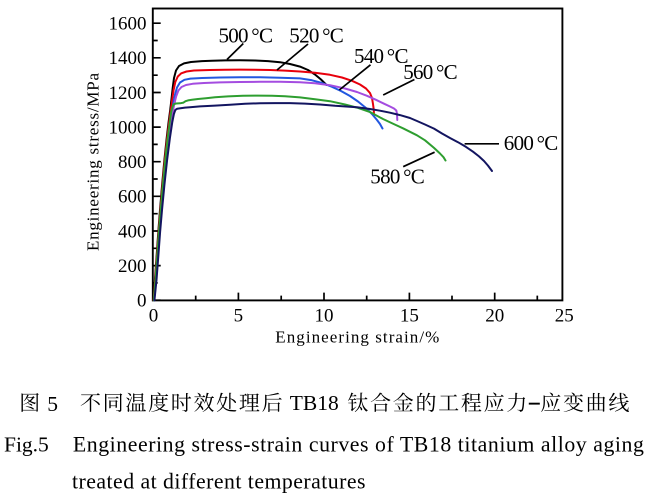 The image size is (653, 500). I want to click on svg-text: Engineering stress/MPa, so click(93, 162).